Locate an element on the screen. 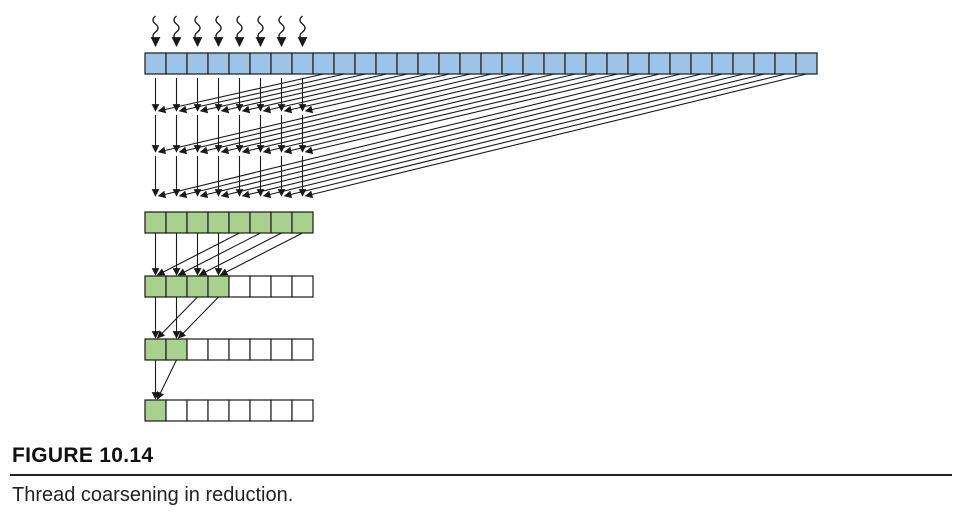  figure-label: FIGURE 10.14 is located at coordinates (83, 455).